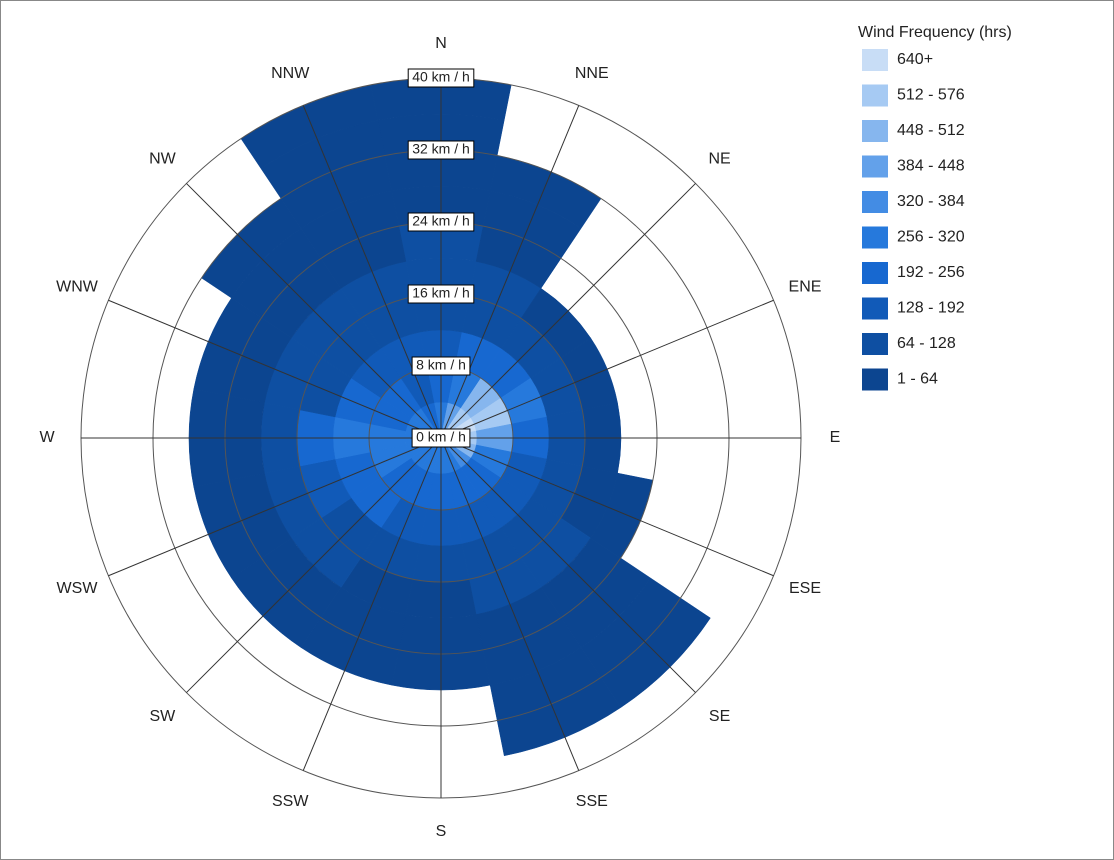  What do you see at coordinates (77, 286) in the screenshot?
I see `direction-label: WNW` at bounding box center [77, 286].